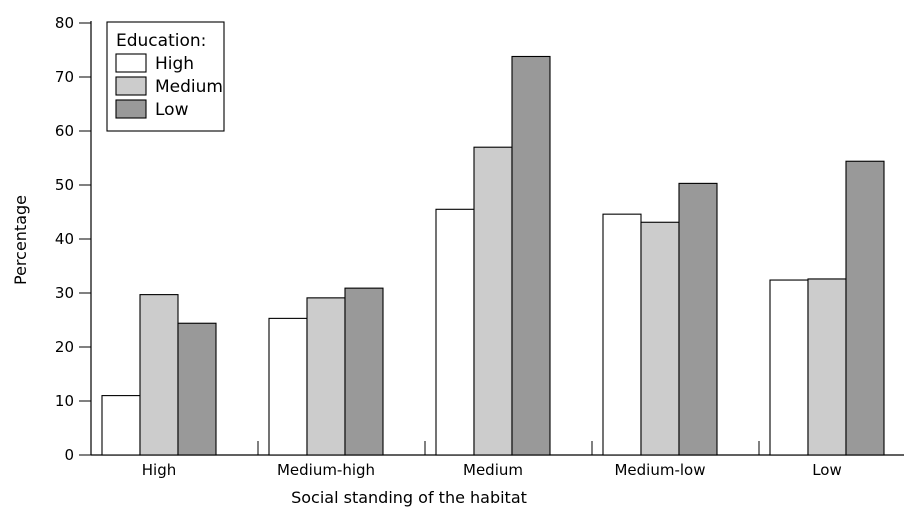  Describe the element at coordinates (64, 239) in the screenshot. I see `y-tick-label: 40` at that location.